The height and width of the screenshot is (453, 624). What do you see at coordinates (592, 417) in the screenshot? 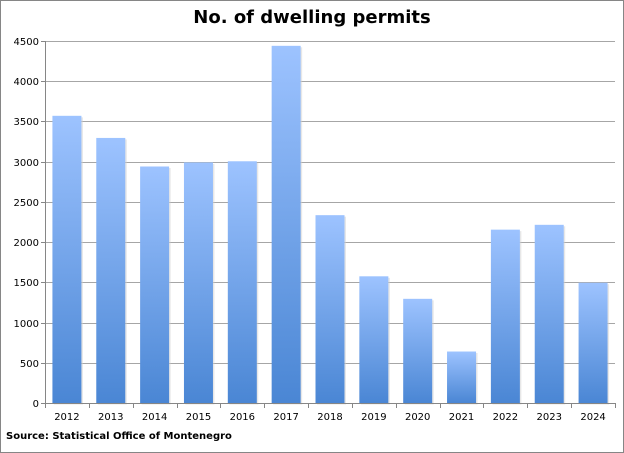
I see `x-tick-label: 2024` at bounding box center [592, 417].